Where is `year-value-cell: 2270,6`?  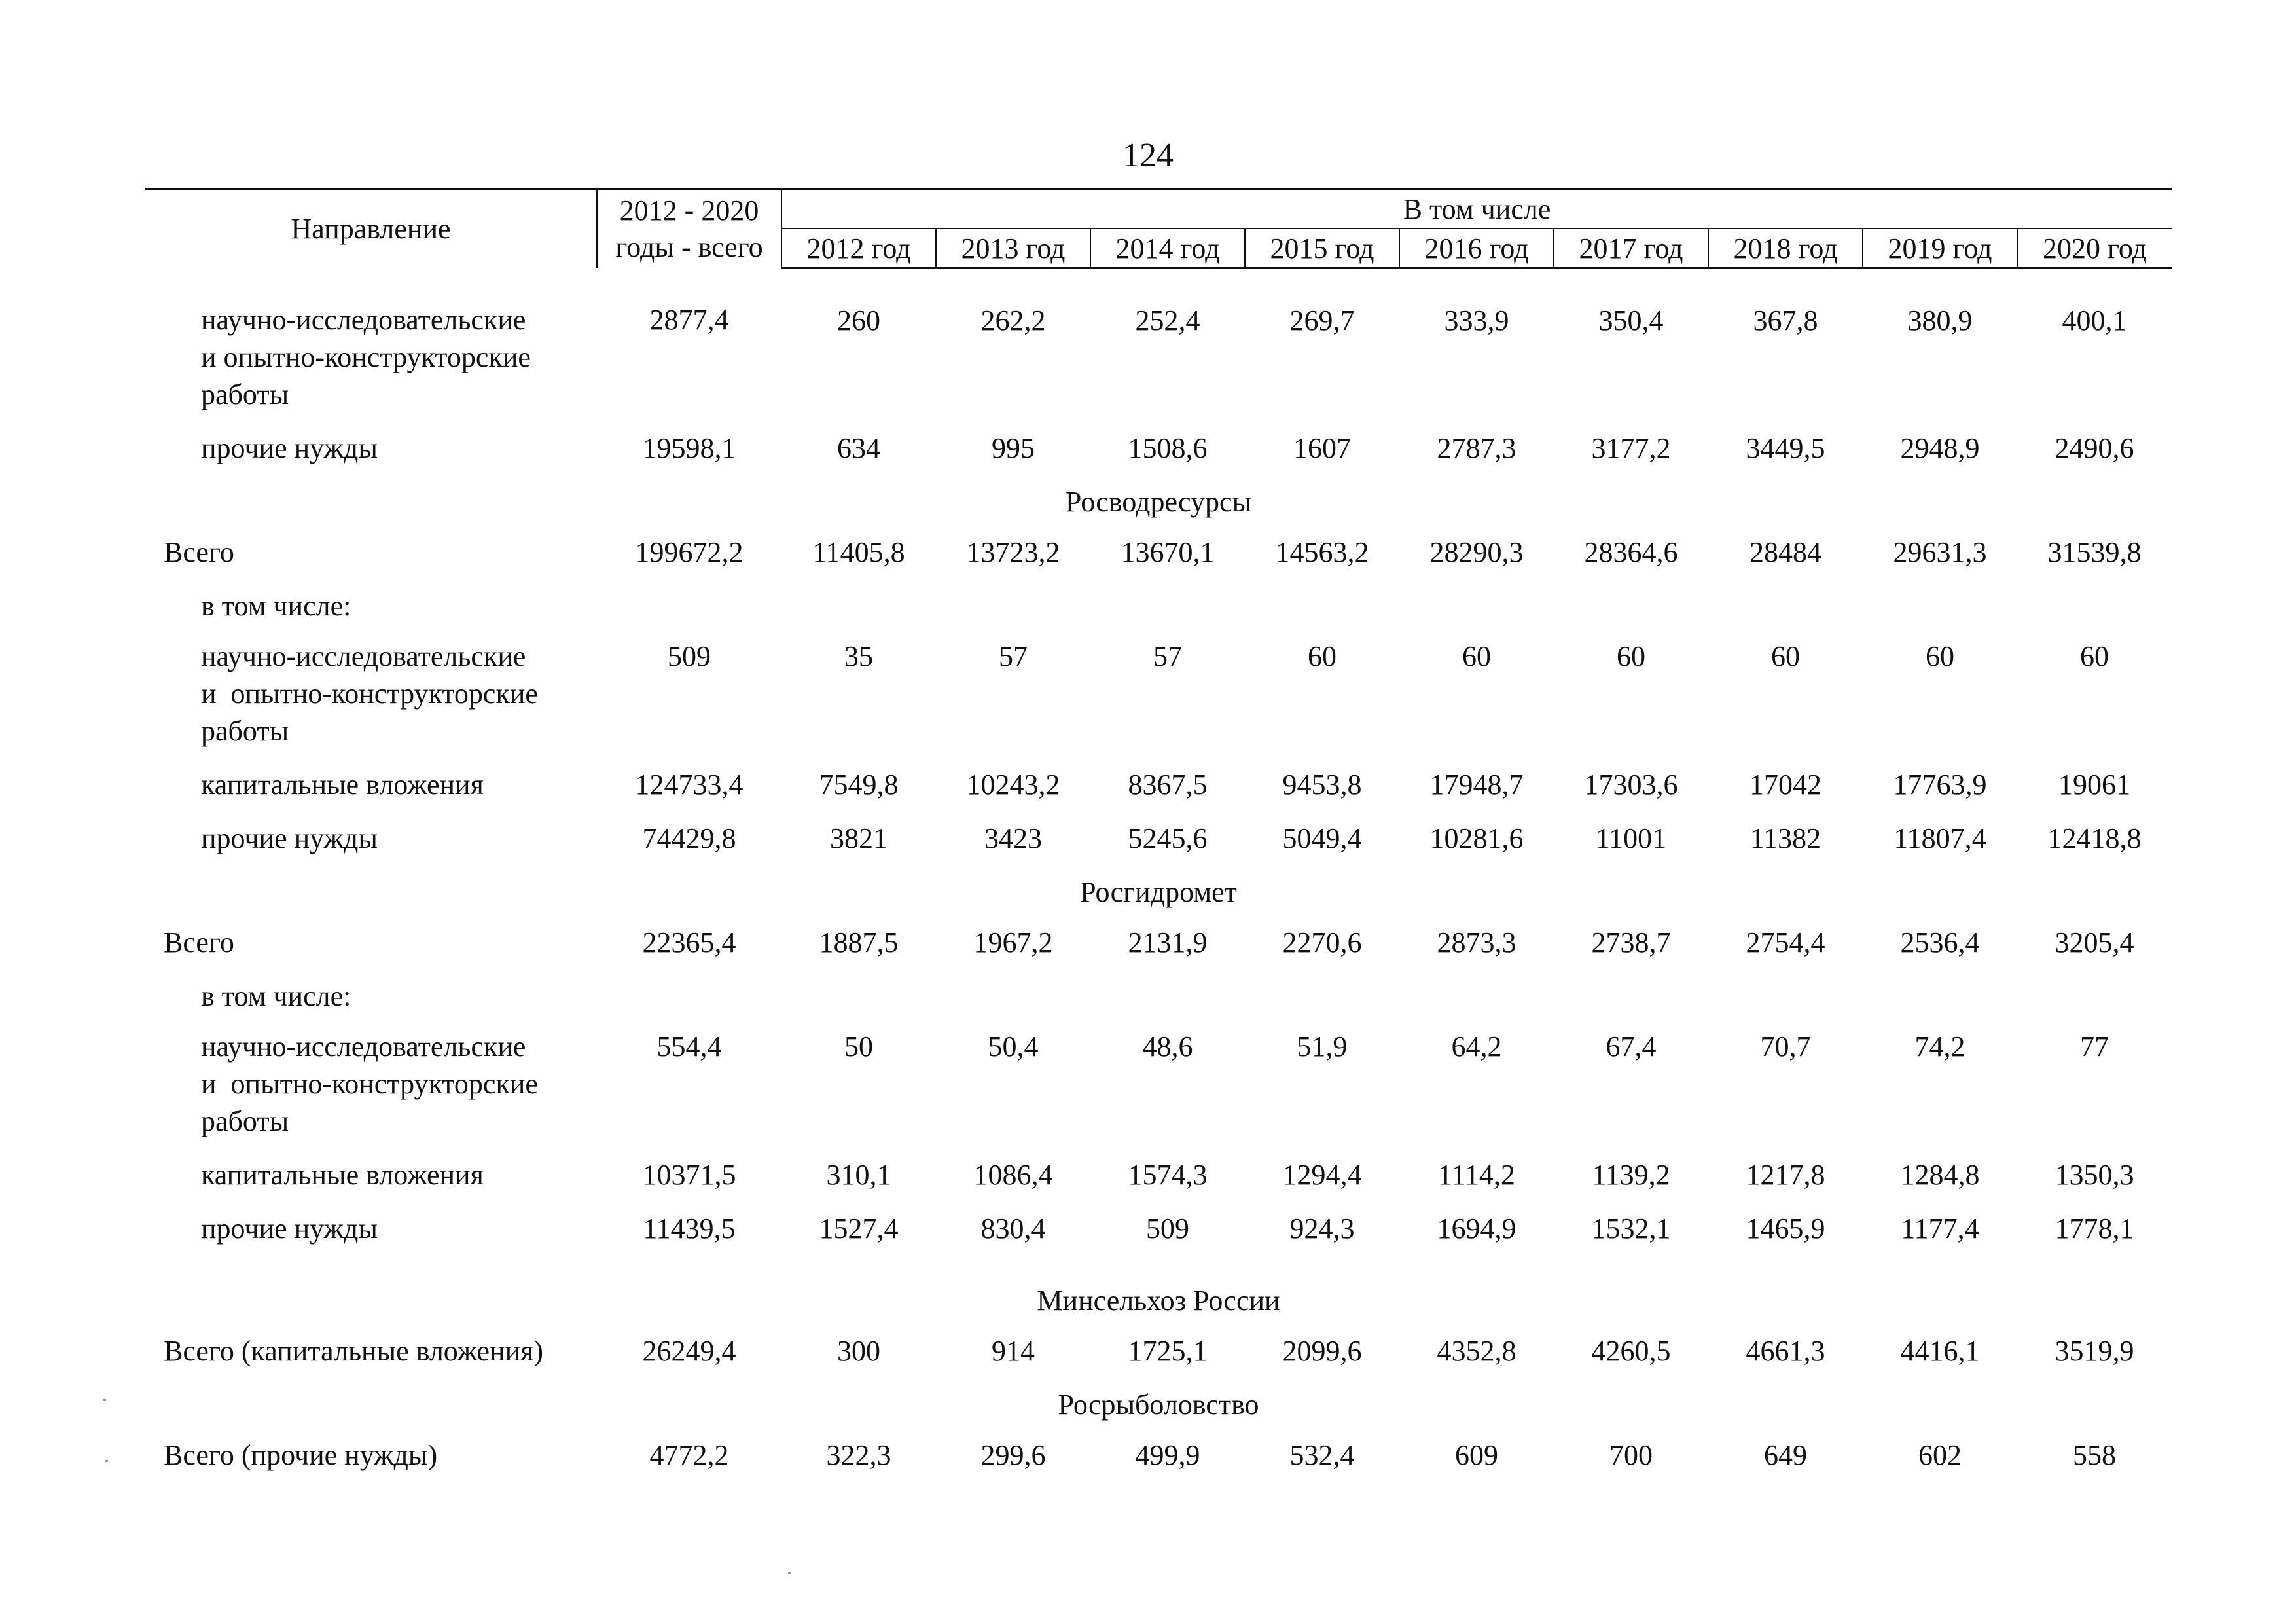 year-value-cell: 2270,6 is located at coordinates (1322, 942).